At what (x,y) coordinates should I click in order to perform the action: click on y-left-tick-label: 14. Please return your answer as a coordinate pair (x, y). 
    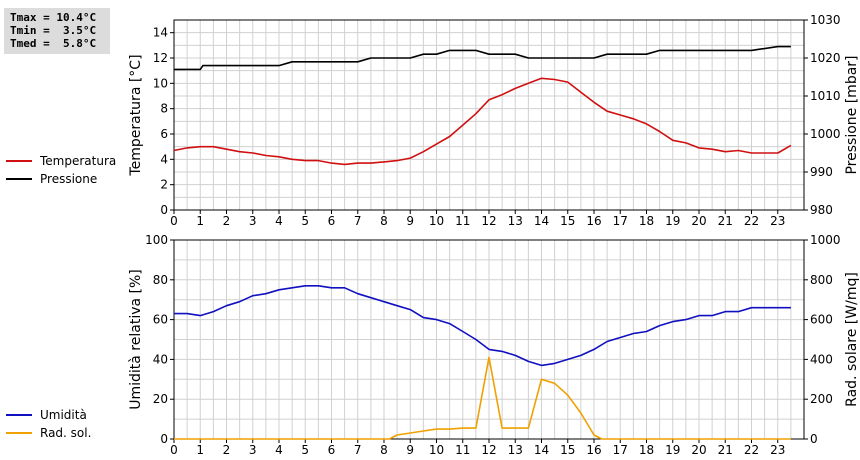
    Looking at the image, I should click on (160, 33).